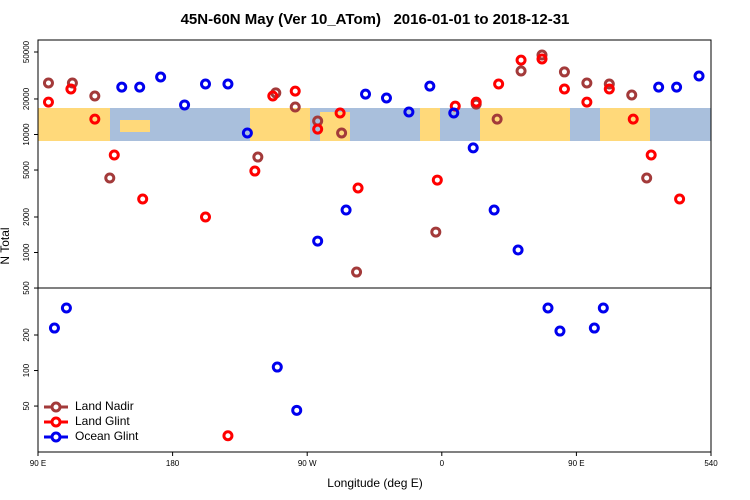  Describe the element at coordinates (173, 463) in the screenshot. I see `x-tick-label: 180` at that location.